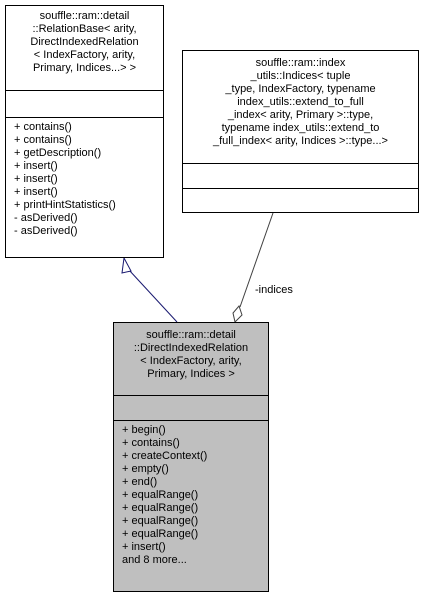 This screenshot has height=597, width=424. I want to click on class-title-line: Primary, Indices...> >, so click(84, 68).